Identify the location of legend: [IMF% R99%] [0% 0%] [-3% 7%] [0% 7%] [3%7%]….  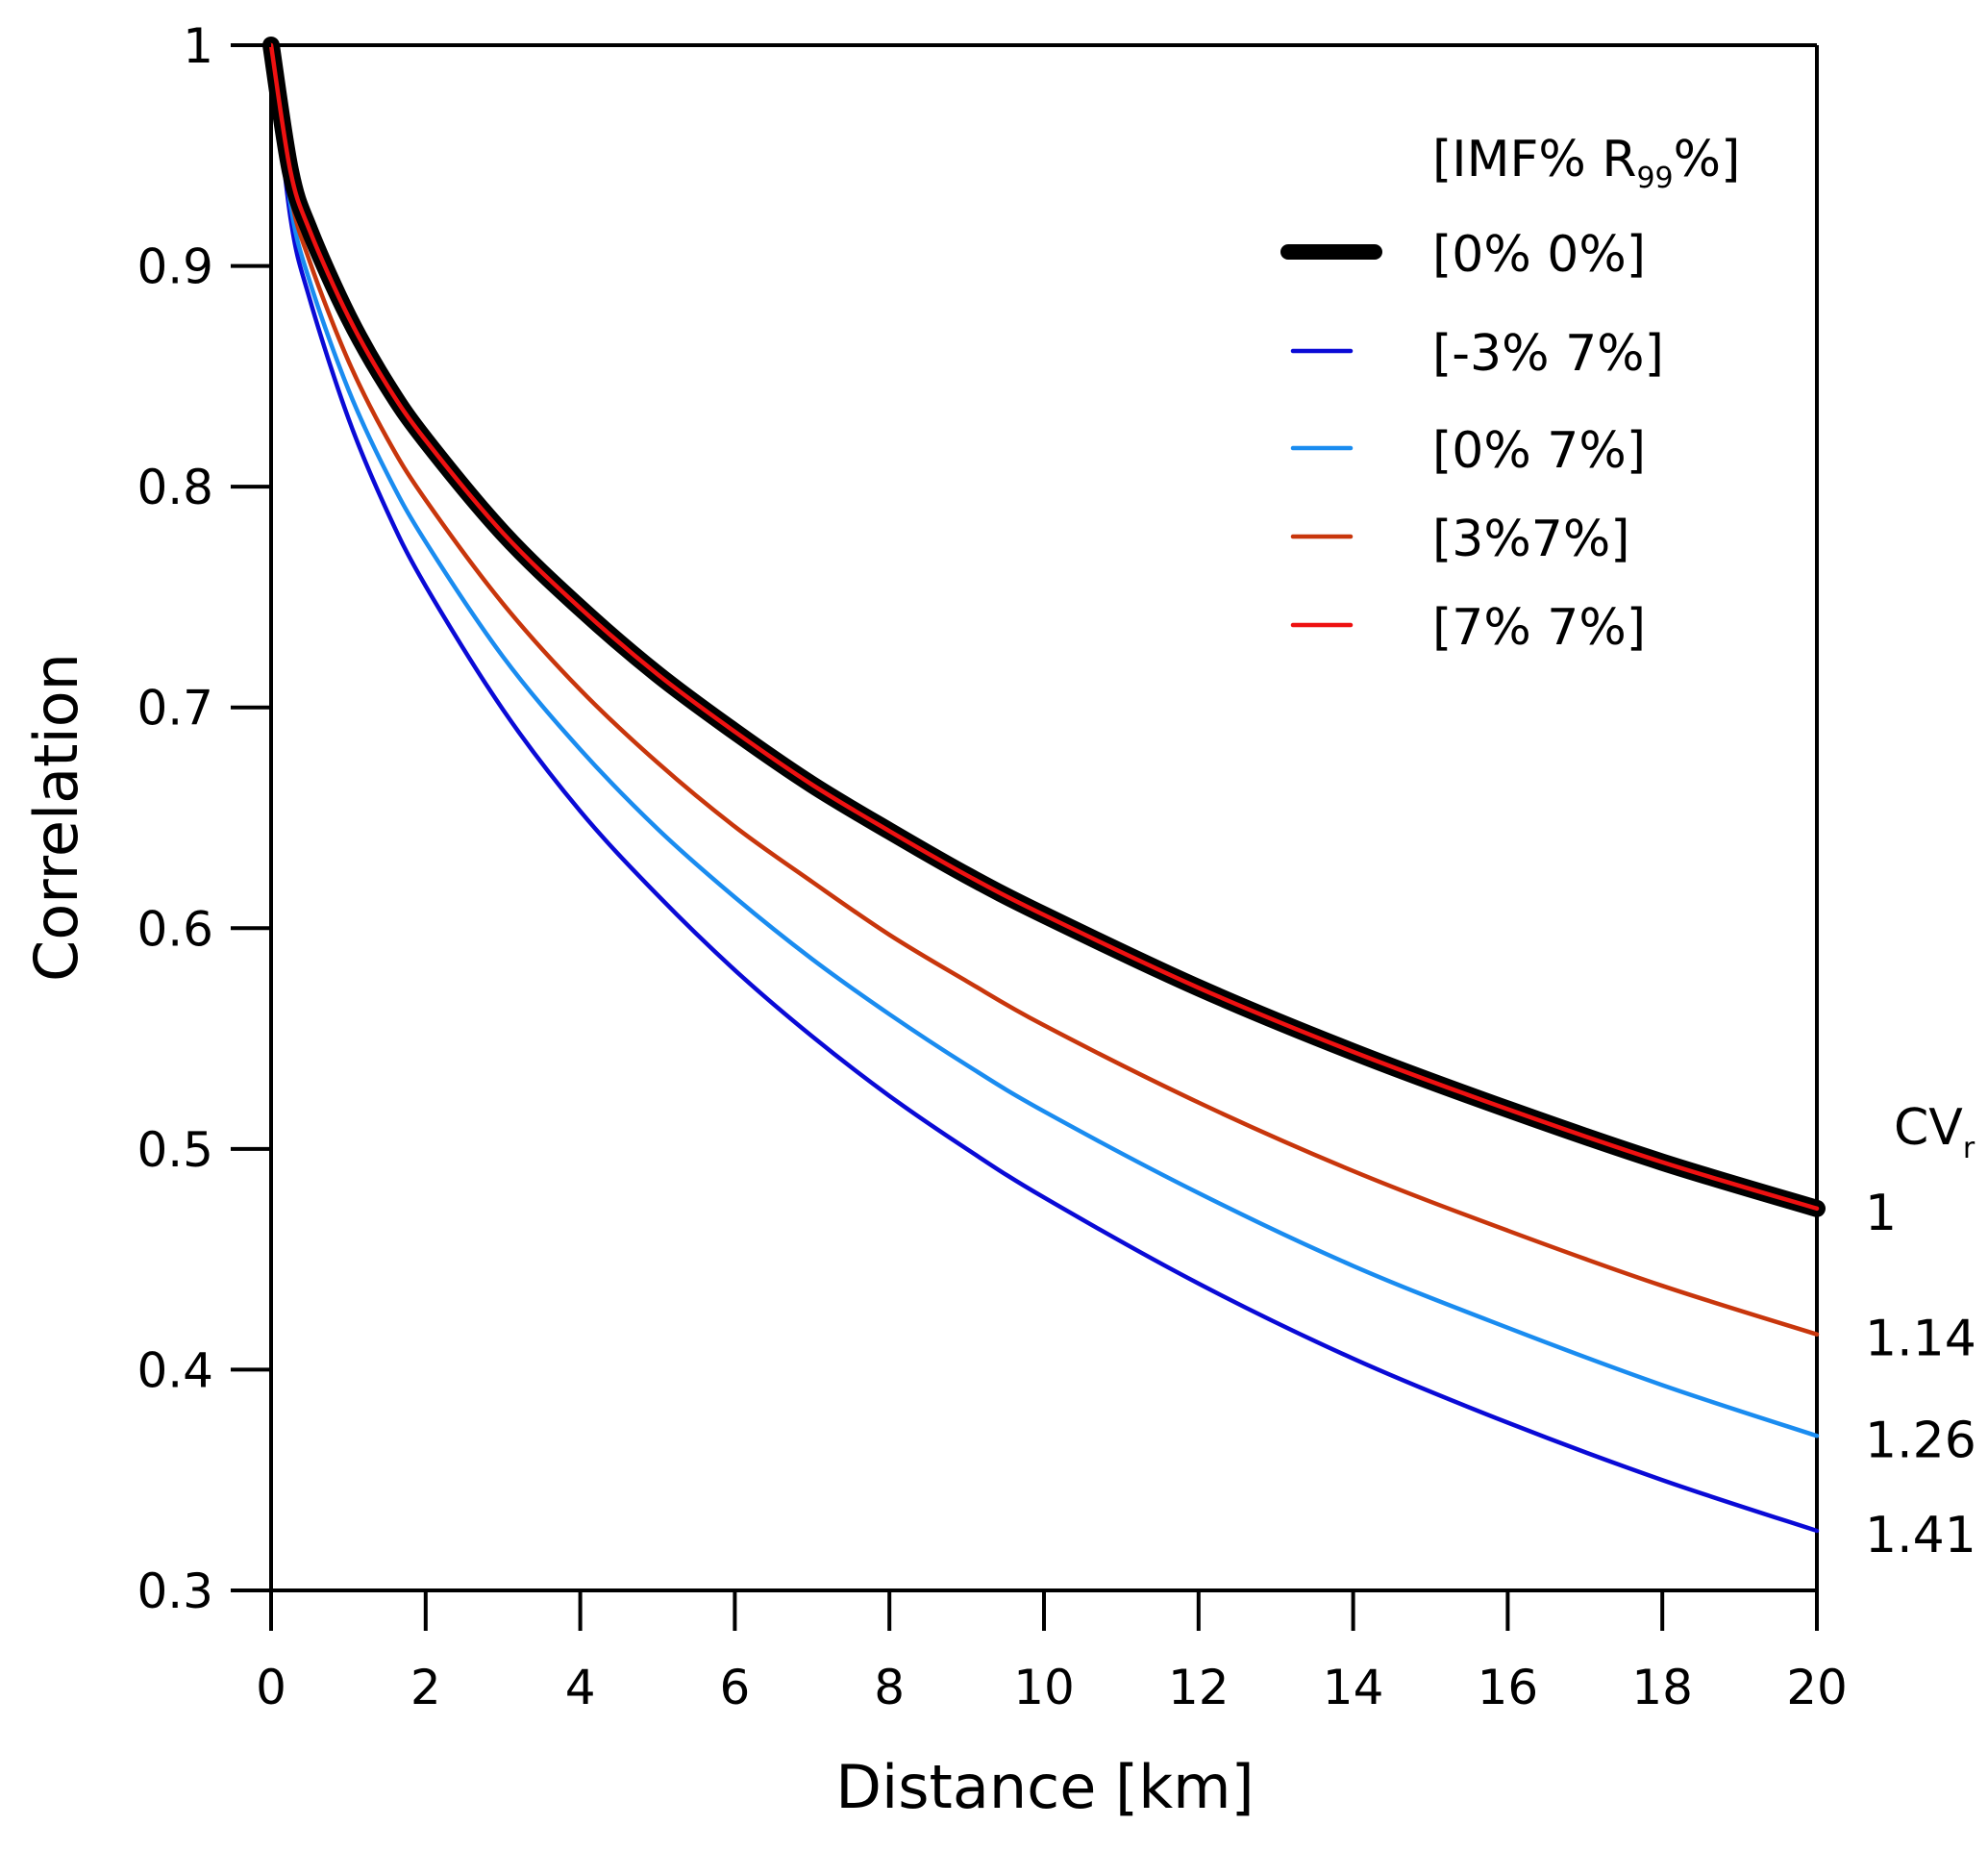
(1510, 394).